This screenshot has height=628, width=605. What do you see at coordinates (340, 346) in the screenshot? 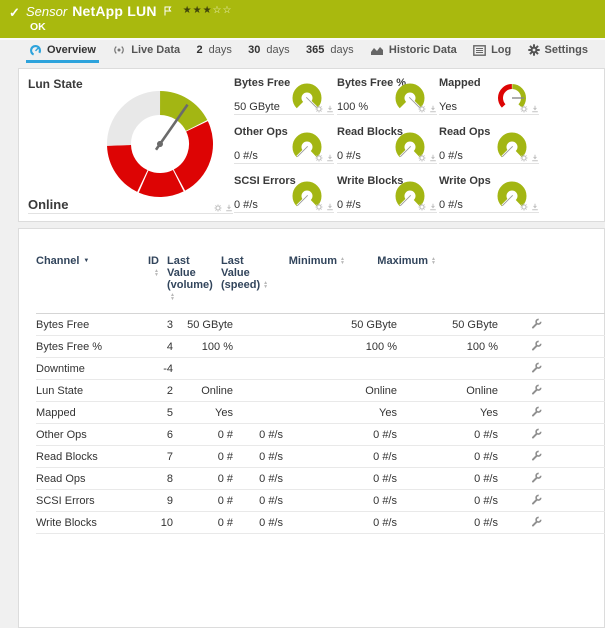
I see `channel-minimum: 100 %` at bounding box center [340, 346].